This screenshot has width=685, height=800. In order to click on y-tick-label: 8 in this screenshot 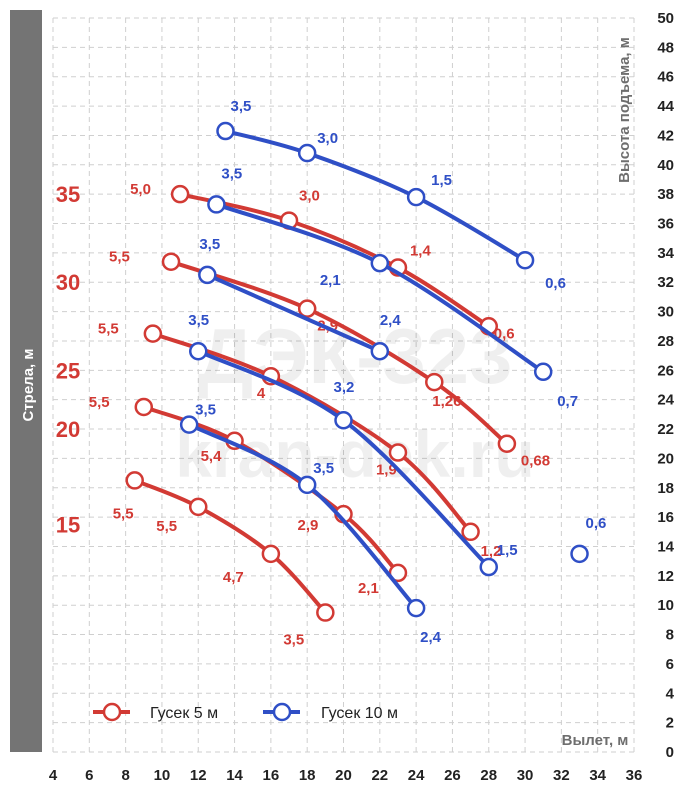, I will do `click(670, 635)`.